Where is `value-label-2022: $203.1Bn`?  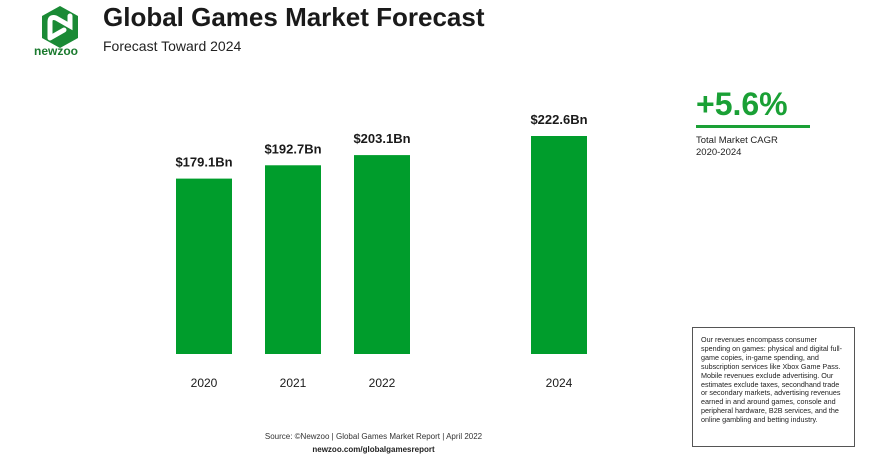
value-label-2022: $203.1Bn is located at coordinates (381, 138).